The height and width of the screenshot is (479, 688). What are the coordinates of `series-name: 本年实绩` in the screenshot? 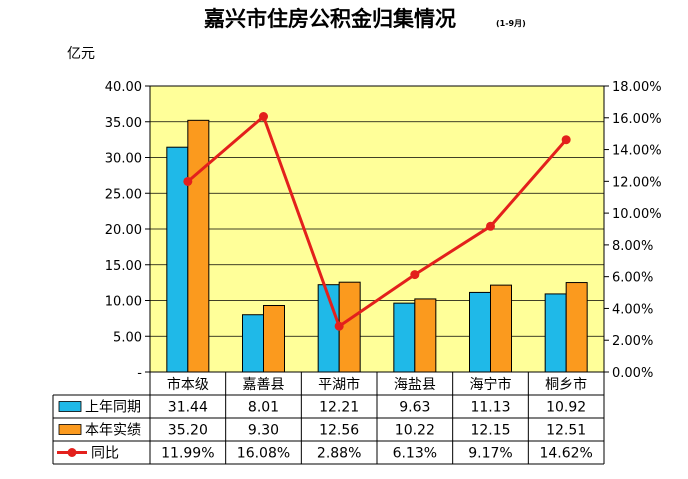 It's located at (113, 431).